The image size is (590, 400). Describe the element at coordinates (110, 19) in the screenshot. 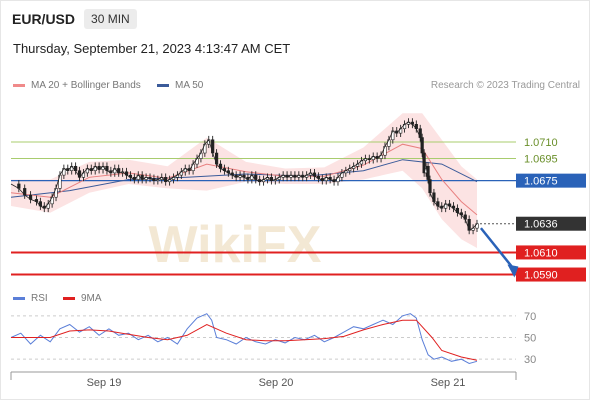

I see `timeframe-badge: 30 MIN` at that location.